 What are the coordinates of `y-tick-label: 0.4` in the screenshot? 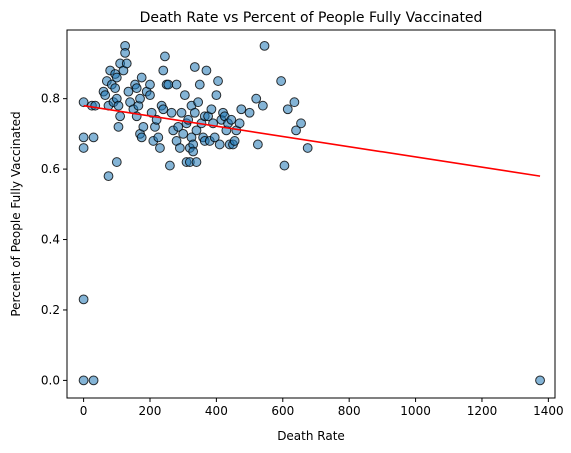 It's located at (50, 240).